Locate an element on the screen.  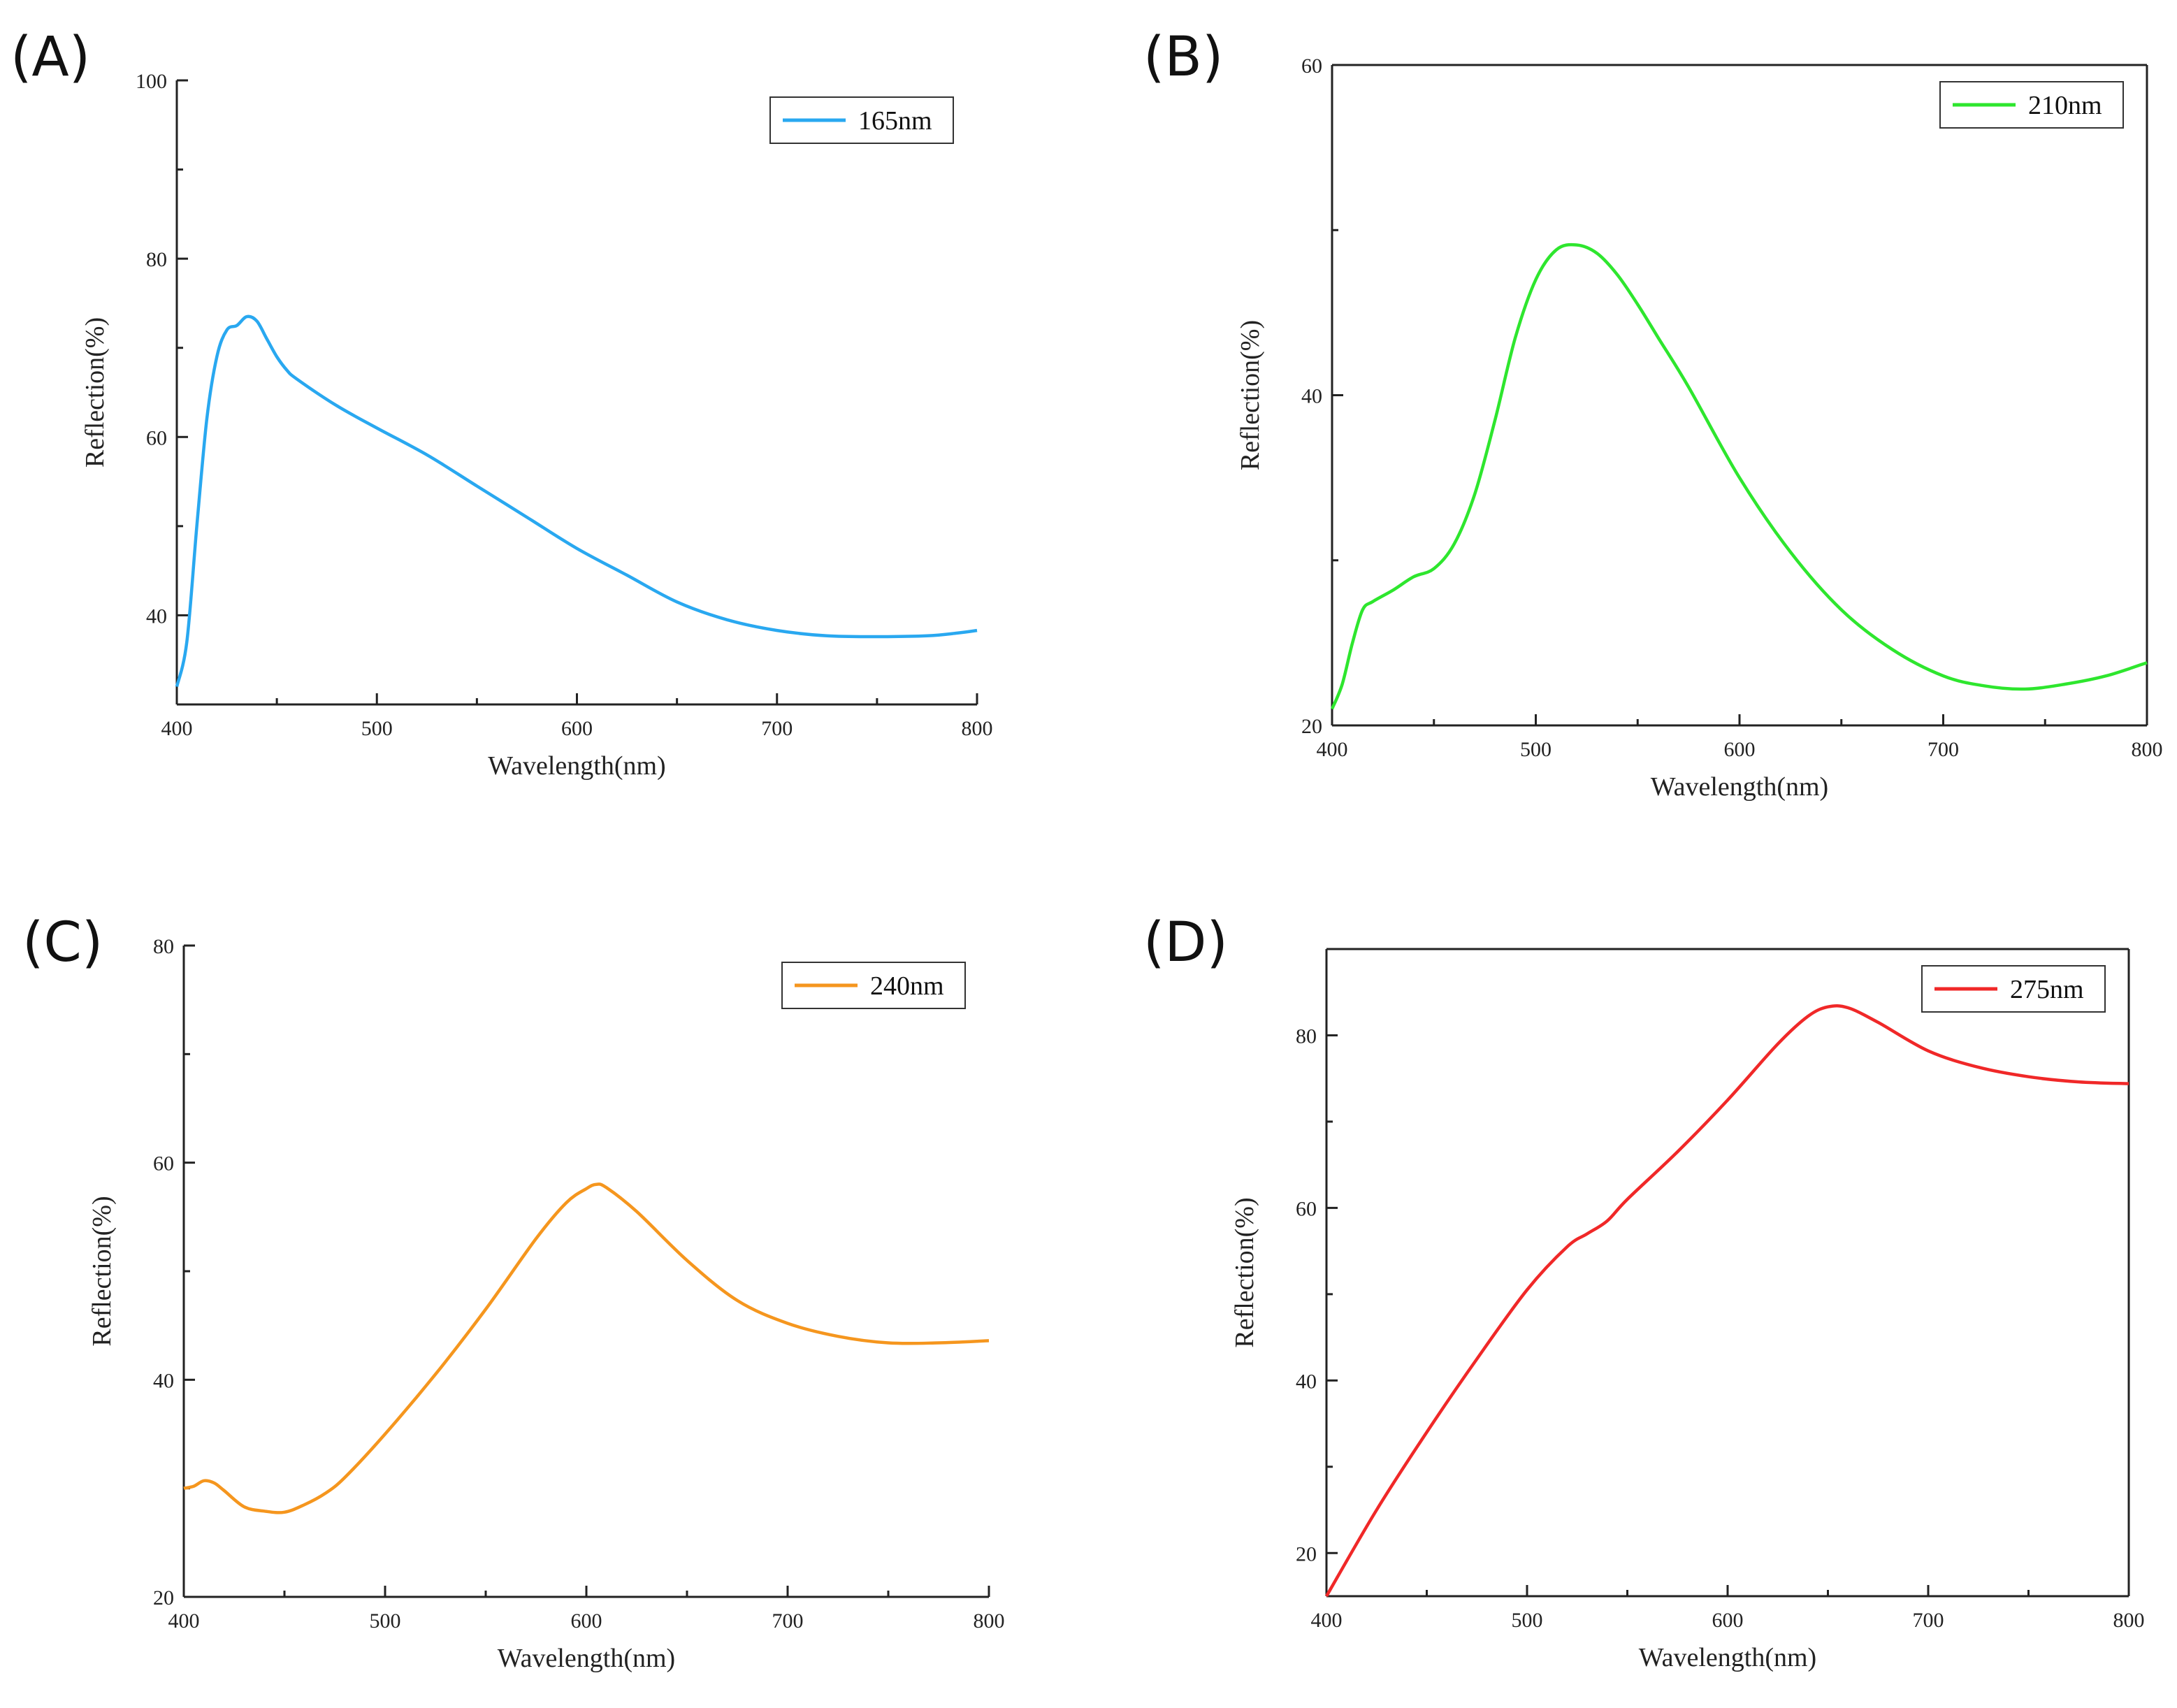
legend: 210nm is located at coordinates (2031, 105).